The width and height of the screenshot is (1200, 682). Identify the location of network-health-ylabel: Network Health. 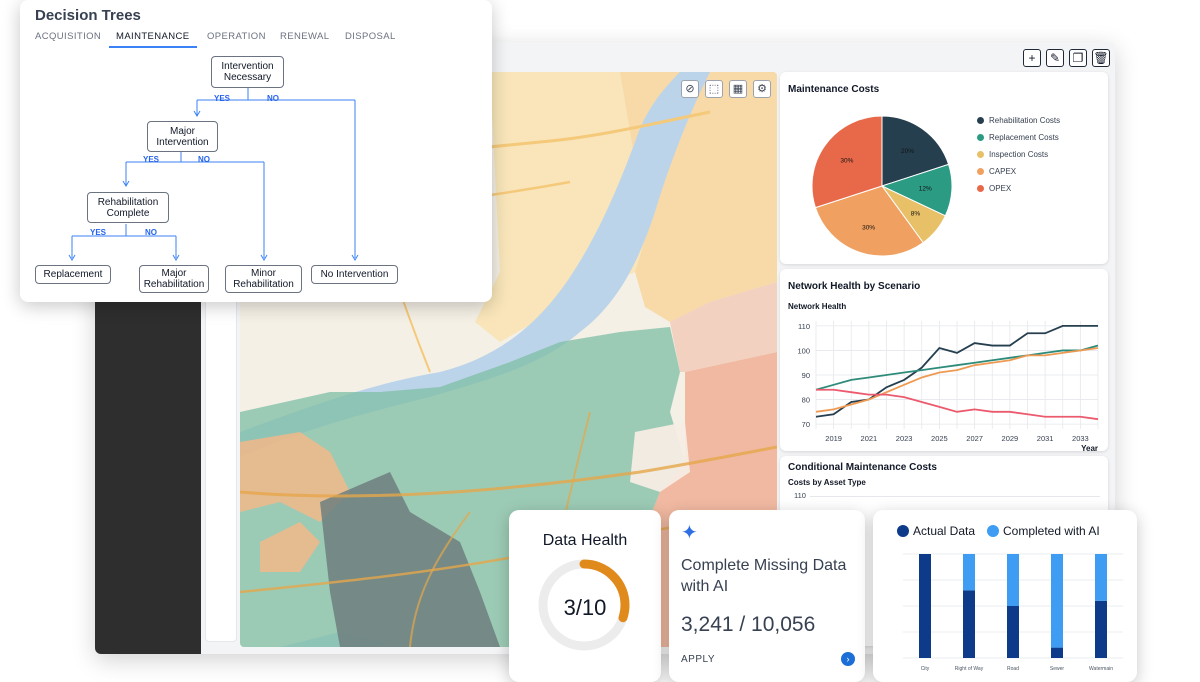
(817, 306).